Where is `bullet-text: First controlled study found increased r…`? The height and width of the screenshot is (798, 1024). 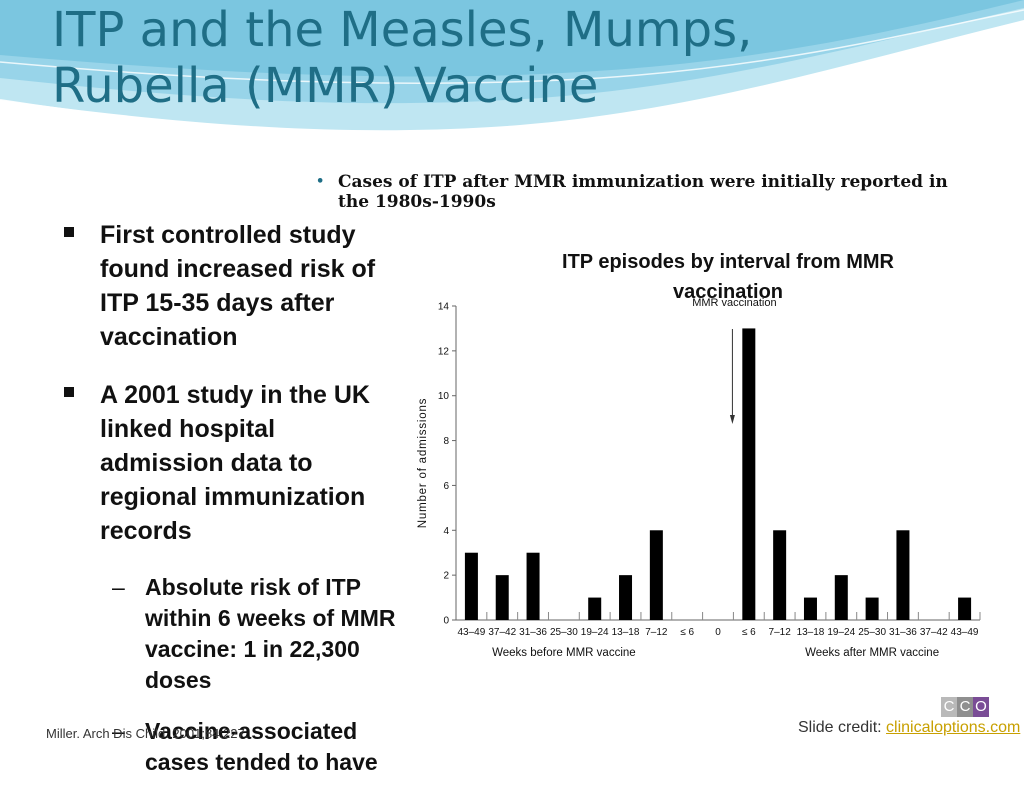
bullet-text: First controlled study found increased r… is located at coordinates (238, 286).